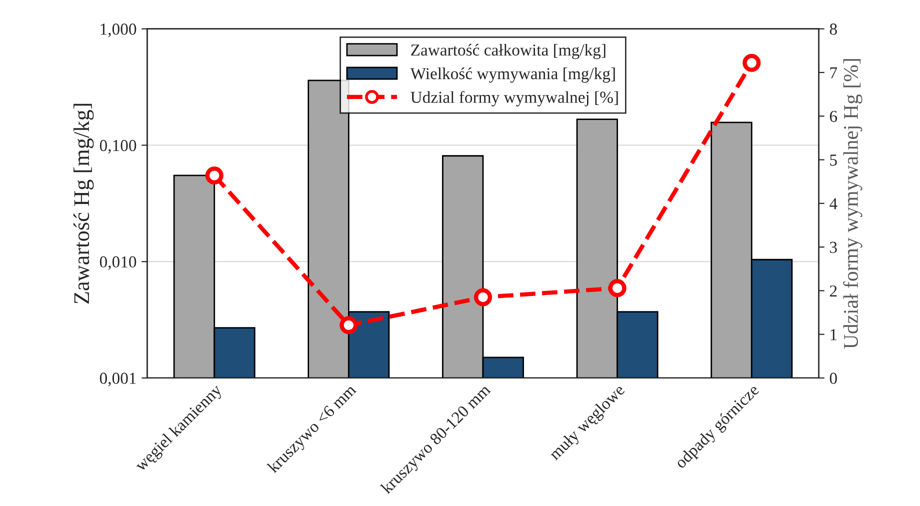 This screenshot has height=506, width=920. What do you see at coordinates (833, 378) in the screenshot?
I see `y2-tick-label: 0` at bounding box center [833, 378].